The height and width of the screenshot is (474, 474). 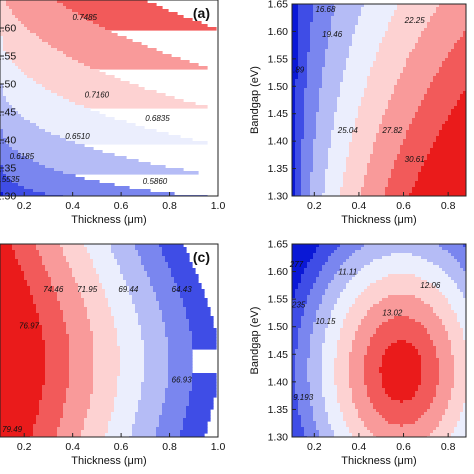 I want to click on contour-label: 10.15, so click(x=325, y=321).